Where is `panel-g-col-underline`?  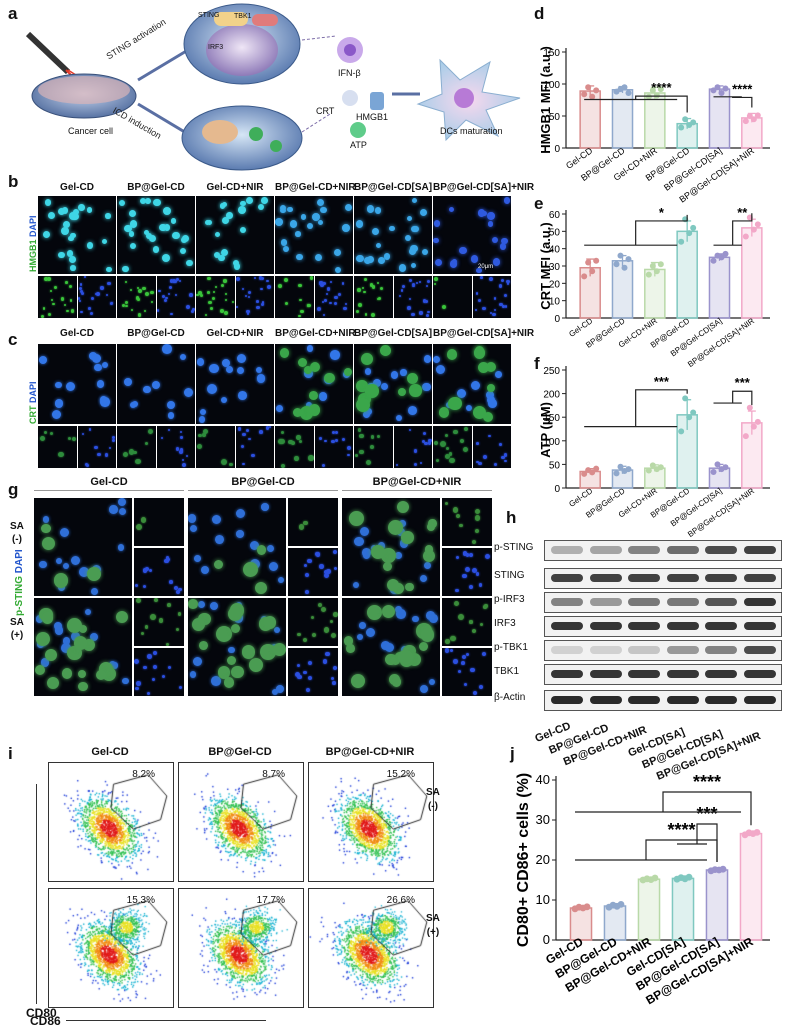 panel-g-col-underline is located at coordinates (263, 490).